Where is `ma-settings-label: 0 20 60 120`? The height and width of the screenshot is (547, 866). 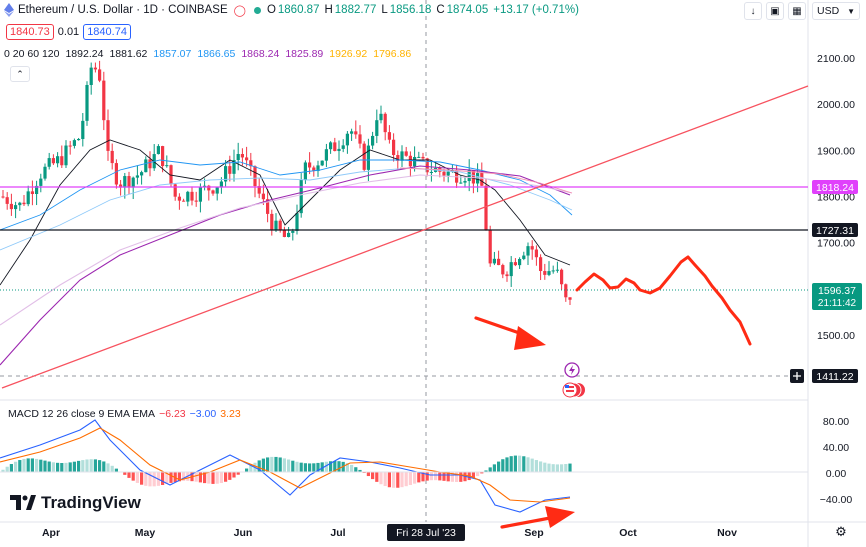 ma-settings-label: 0 20 60 120 is located at coordinates (32, 54).